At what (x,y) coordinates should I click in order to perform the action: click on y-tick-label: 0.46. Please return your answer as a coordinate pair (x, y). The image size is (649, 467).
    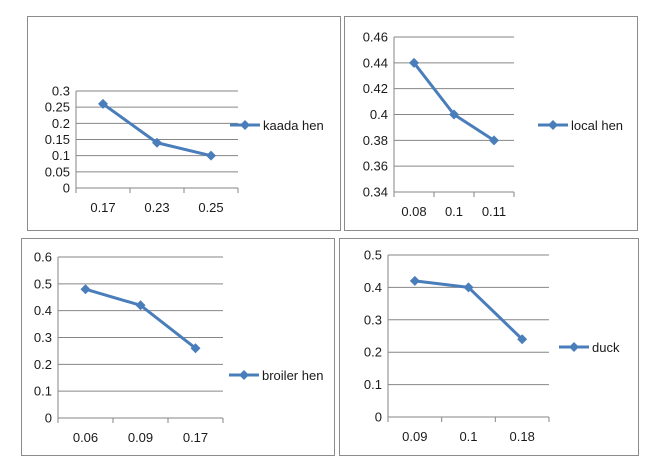
    Looking at the image, I should click on (375, 37).